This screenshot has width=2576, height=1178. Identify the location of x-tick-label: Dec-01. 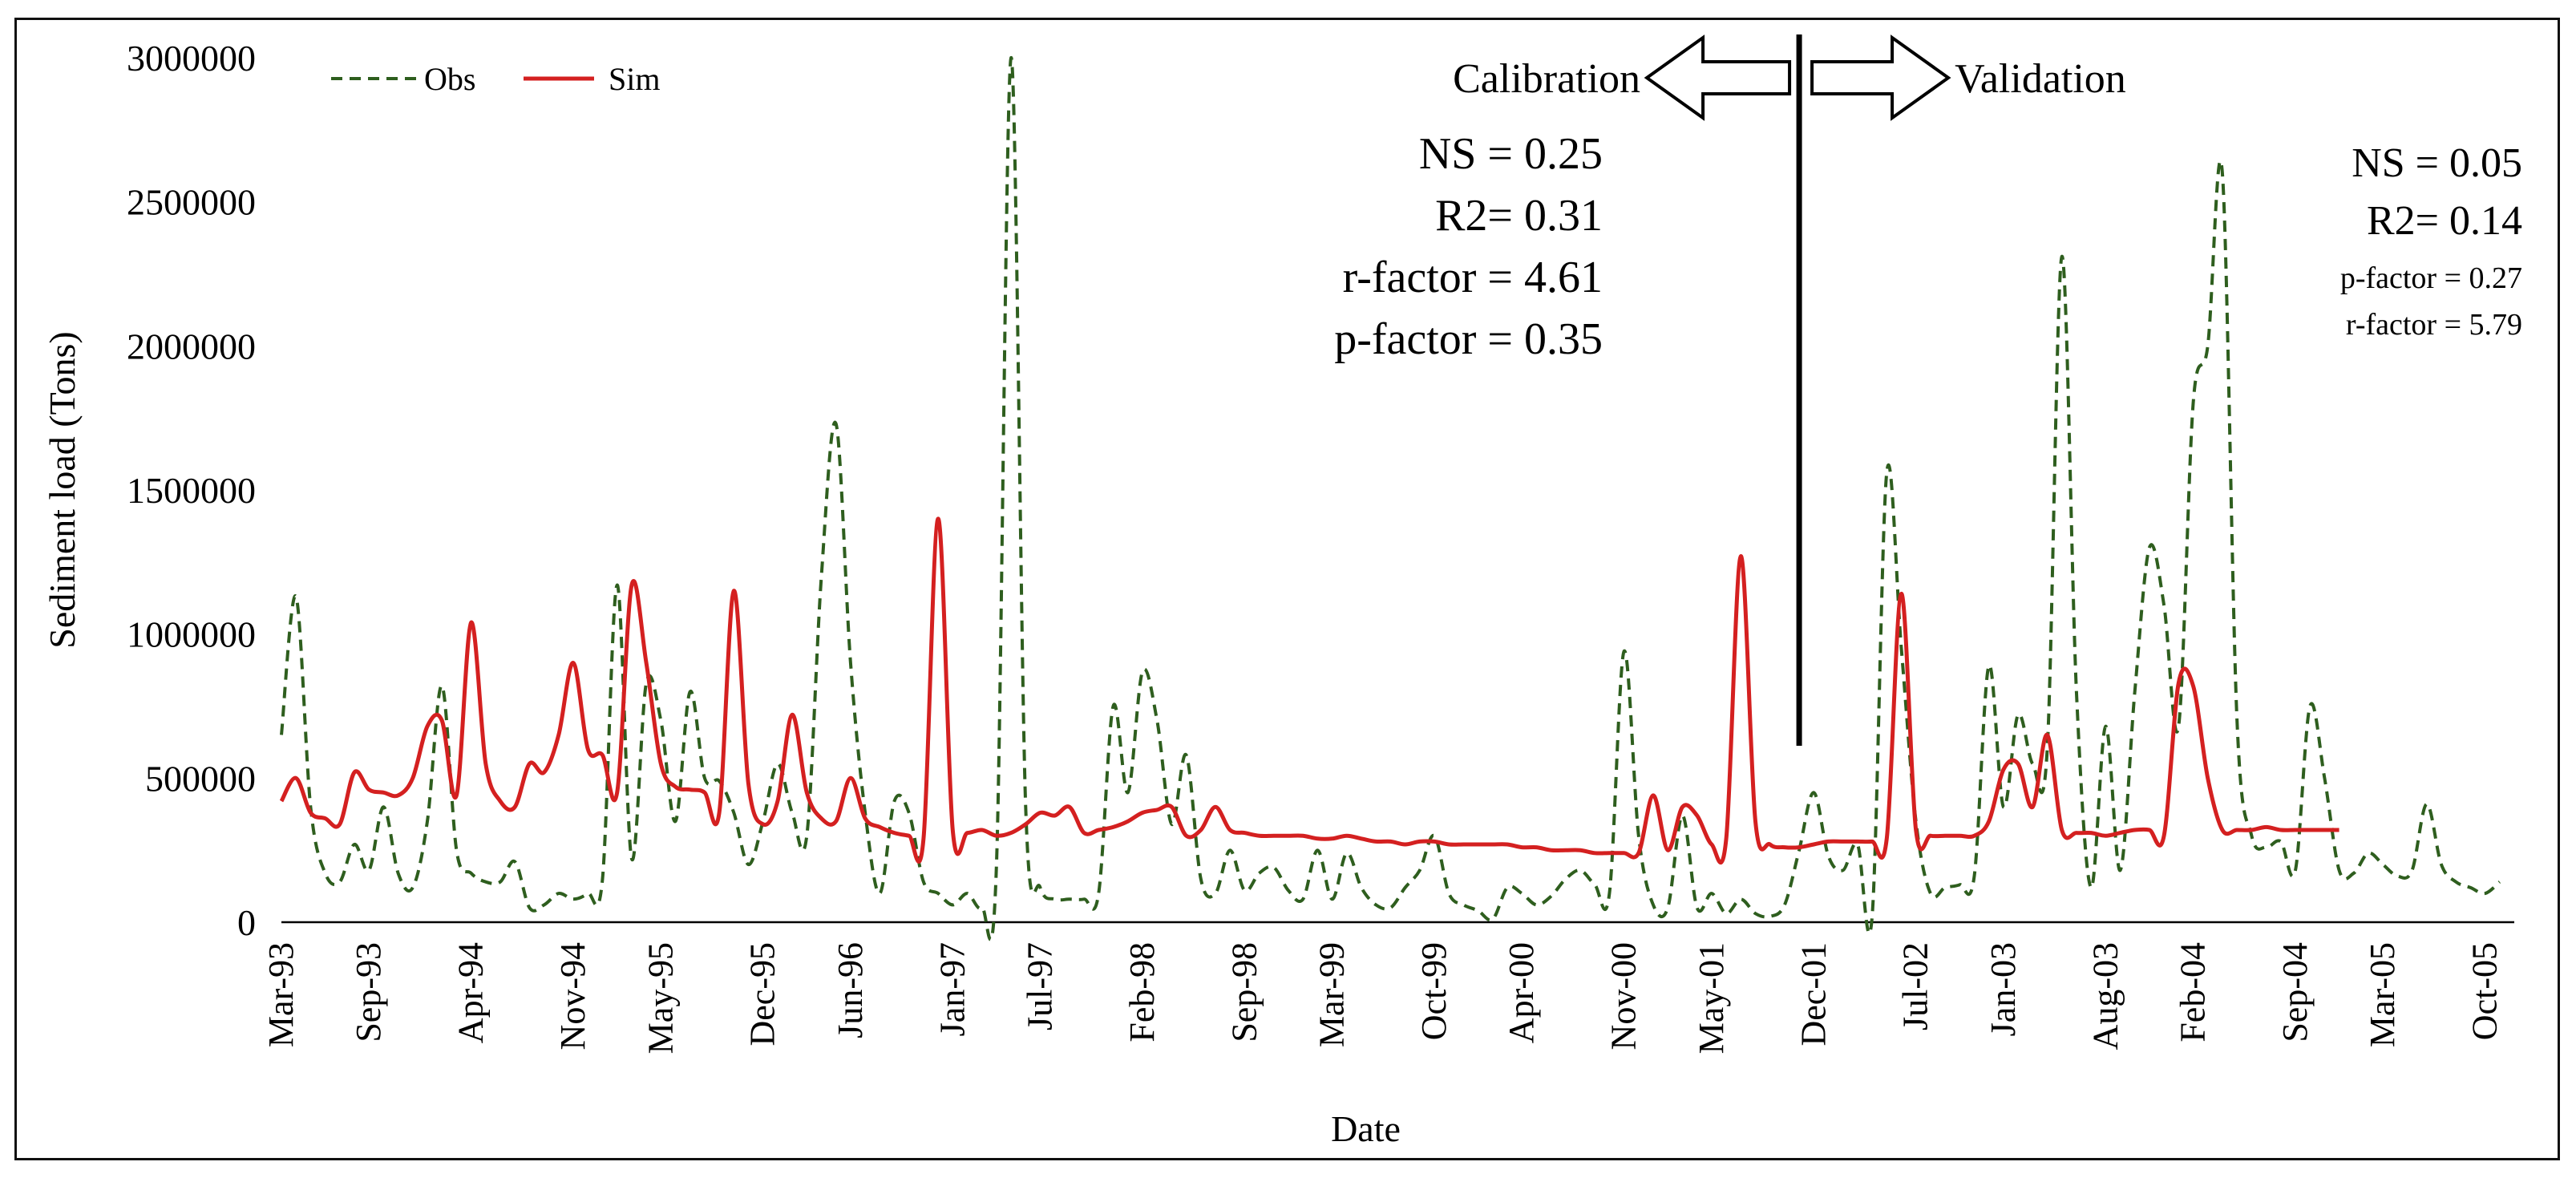
(1813, 994).